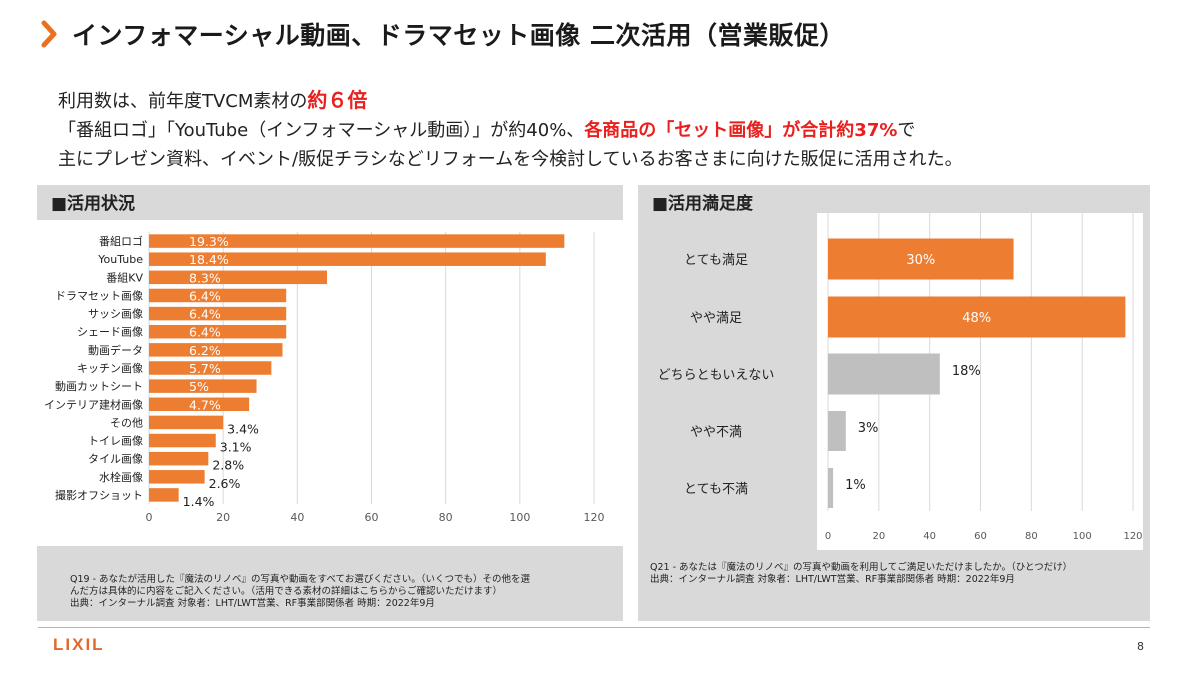 Image resolution: width=1200 pixels, height=675 pixels. I want to click on satisfaction-chart-area: 0 20 40 60 80 100 120 30% 48% 18% 3% 1%, so click(980, 381).